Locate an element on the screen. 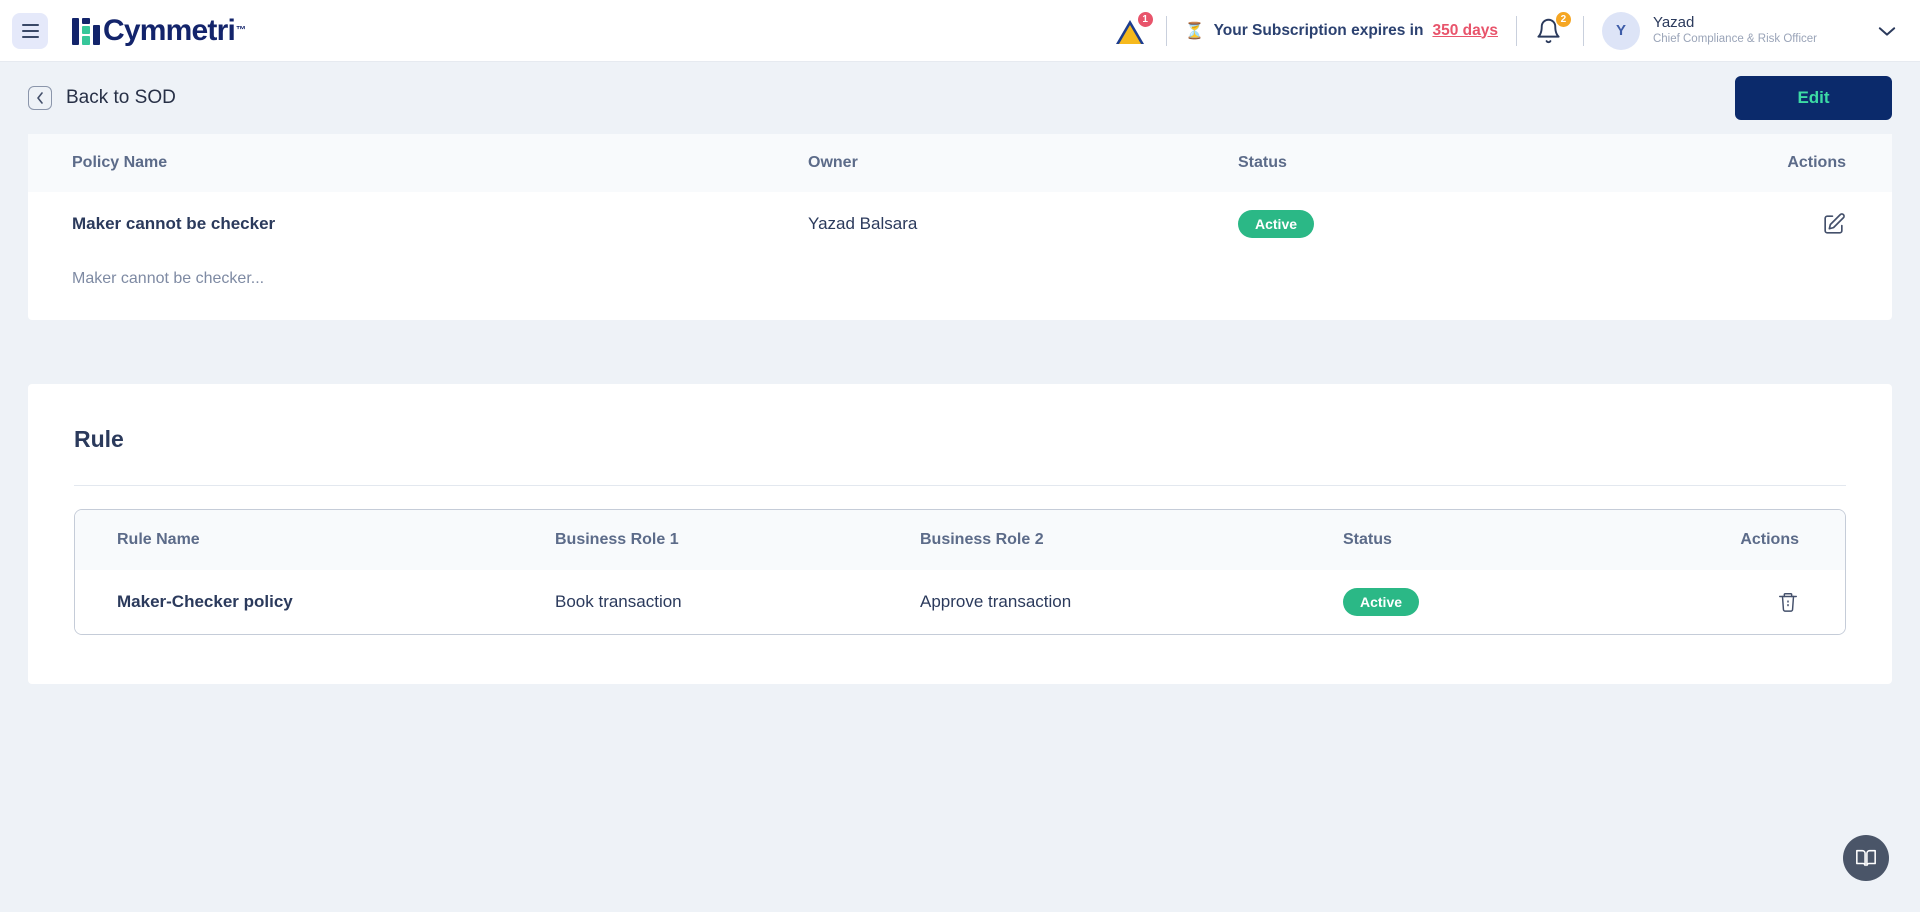  column-header-owner: Owner is located at coordinates (833, 162).